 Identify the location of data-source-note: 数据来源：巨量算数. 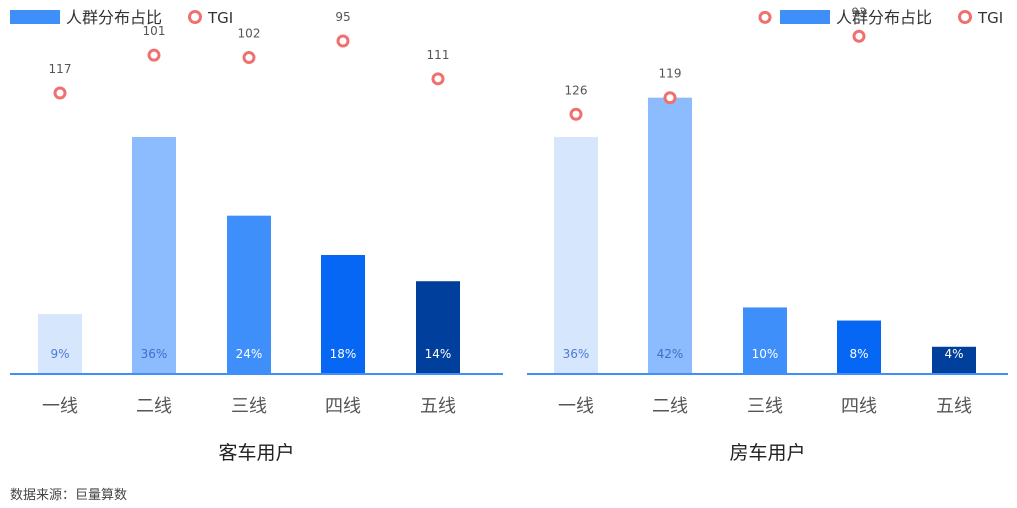
(69, 495).